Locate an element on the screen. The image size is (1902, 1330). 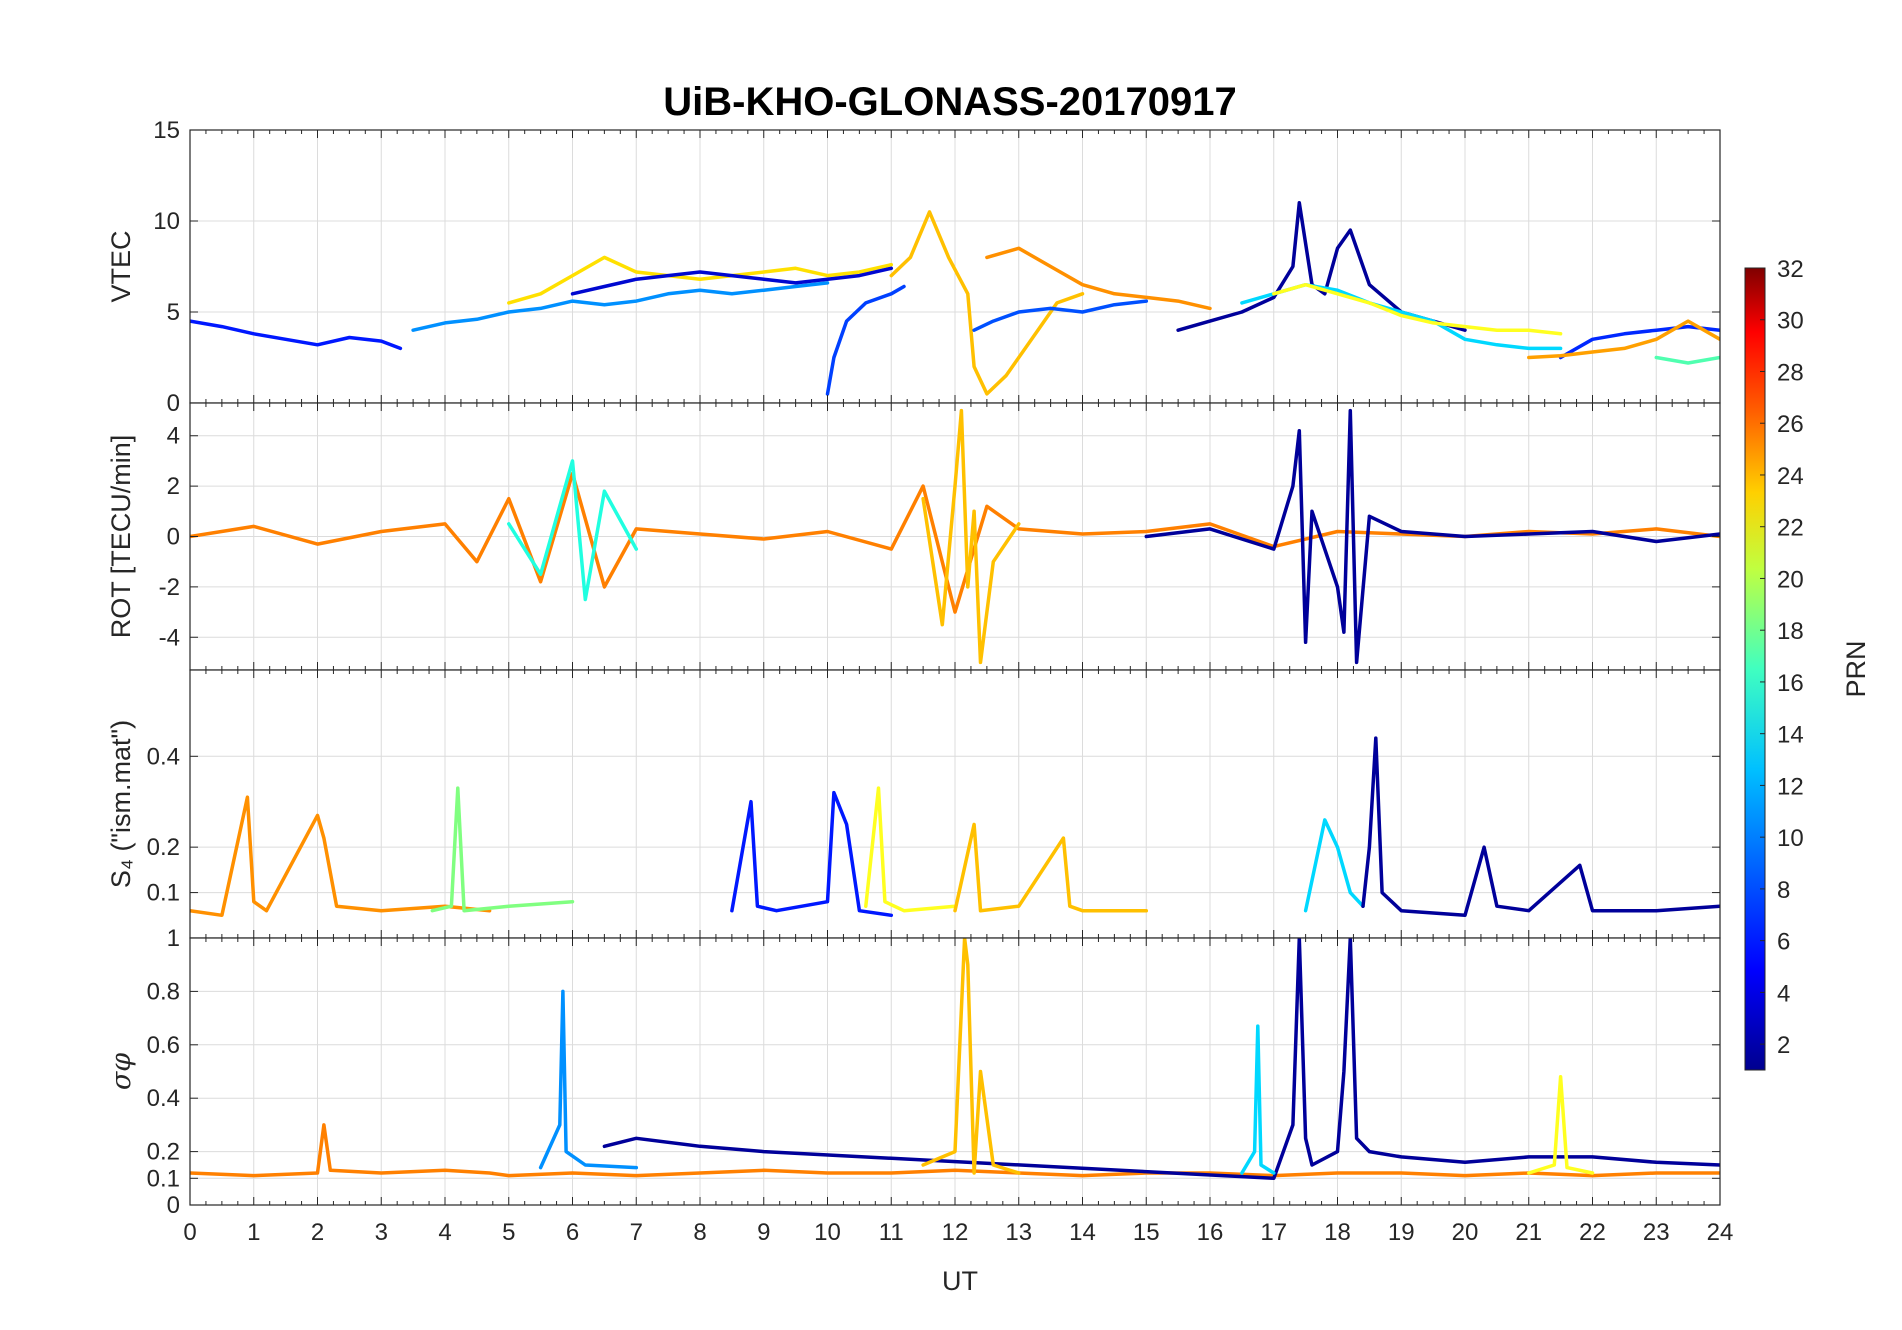
x-axis-label: UT is located at coordinates (960, 1281).